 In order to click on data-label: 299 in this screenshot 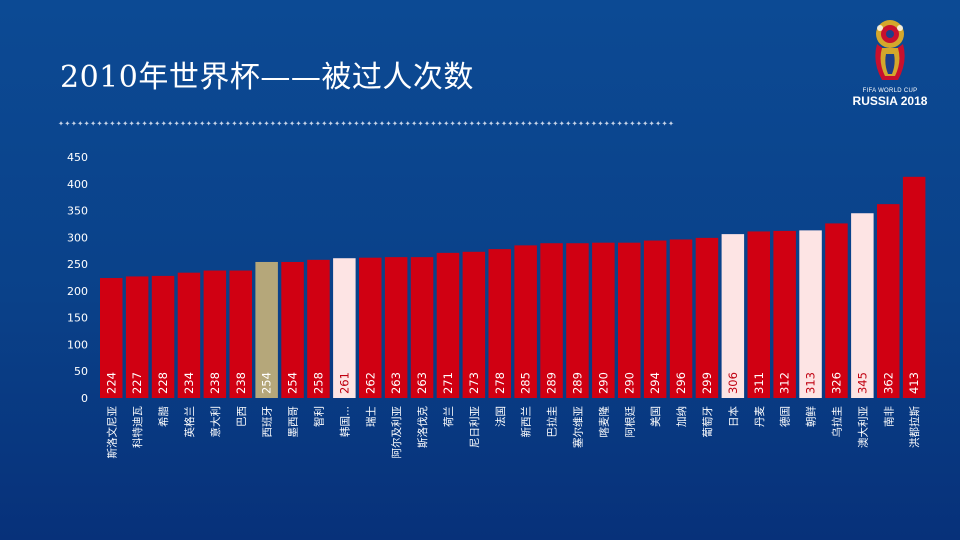, I will do `click(707, 383)`.